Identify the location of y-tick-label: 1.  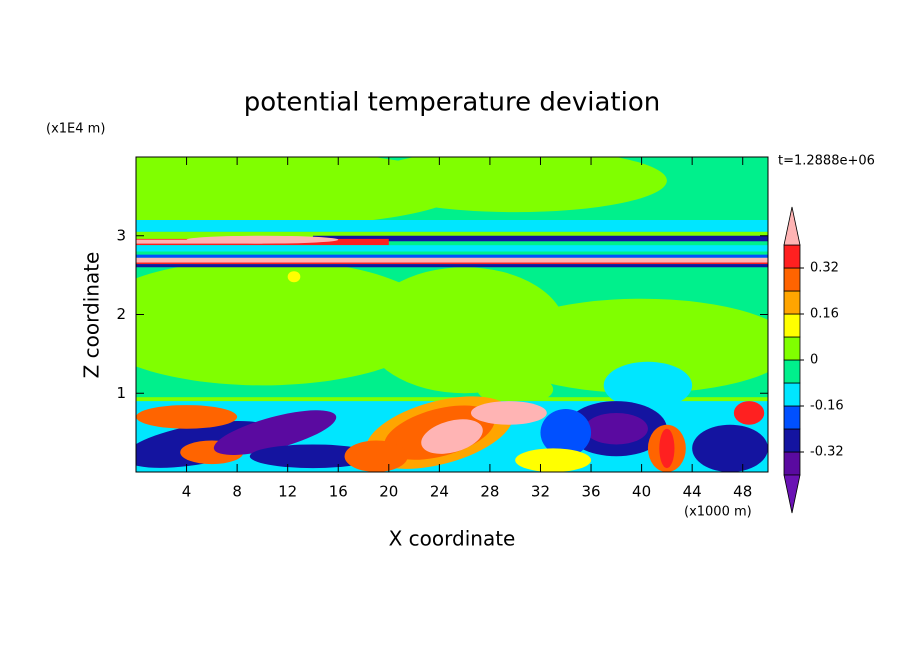
(121, 393).